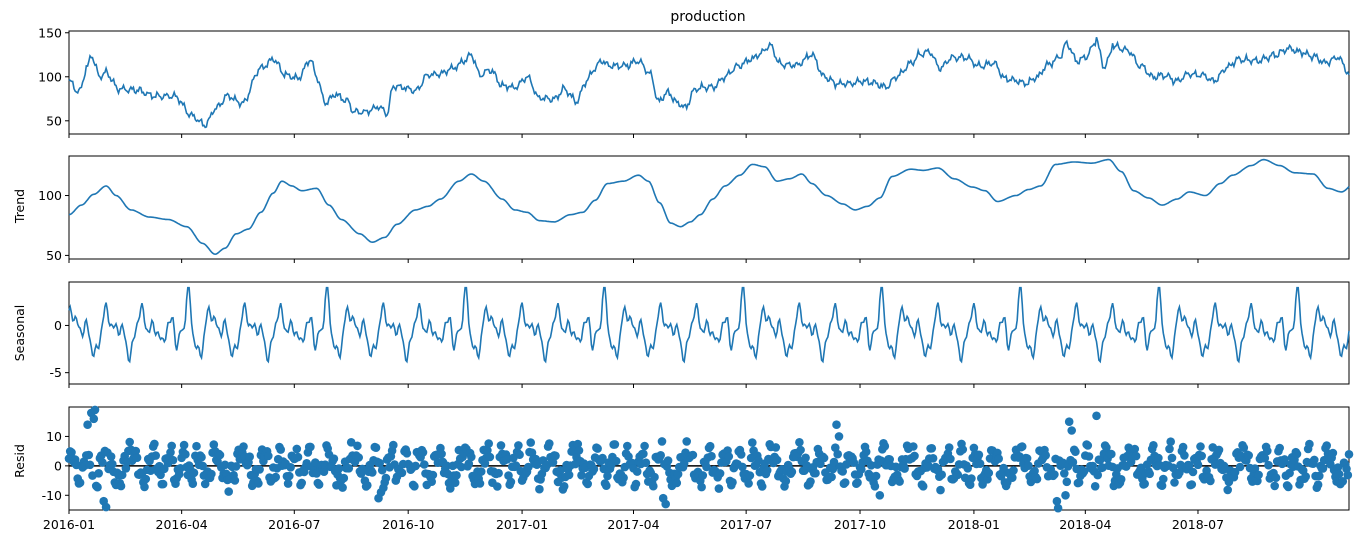 This screenshot has height=544, width=1358. Describe the element at coordinates (974, 524) in the screenshot. I see `x-tick-label: 2018-01` at that location.